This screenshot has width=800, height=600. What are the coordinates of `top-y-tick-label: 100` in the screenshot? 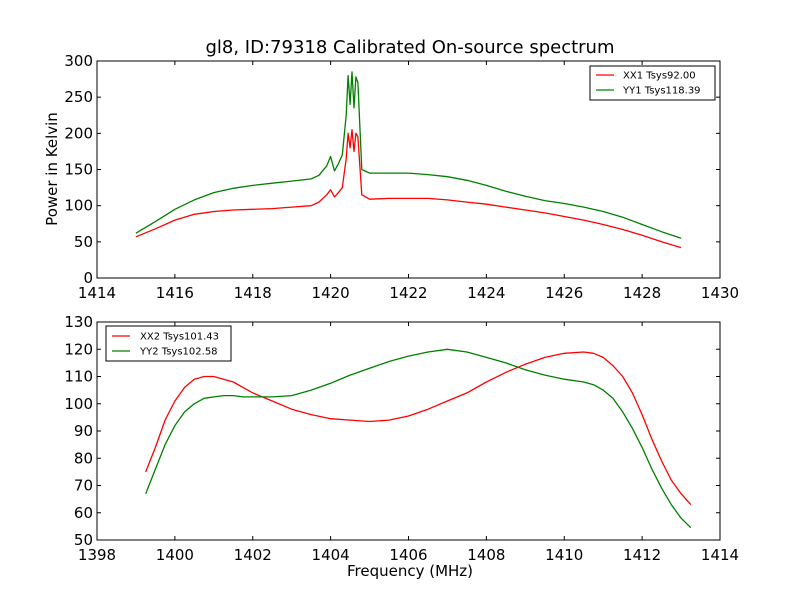 It's located at (78, 206).